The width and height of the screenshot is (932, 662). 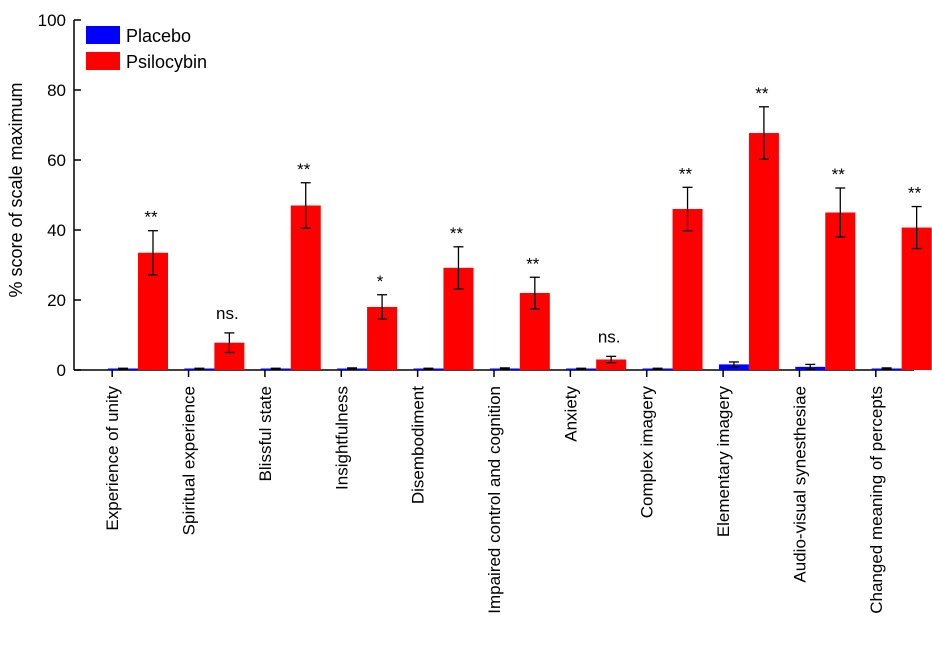 I want to click on y-tick-label: 0, so click(x=61, y=370).